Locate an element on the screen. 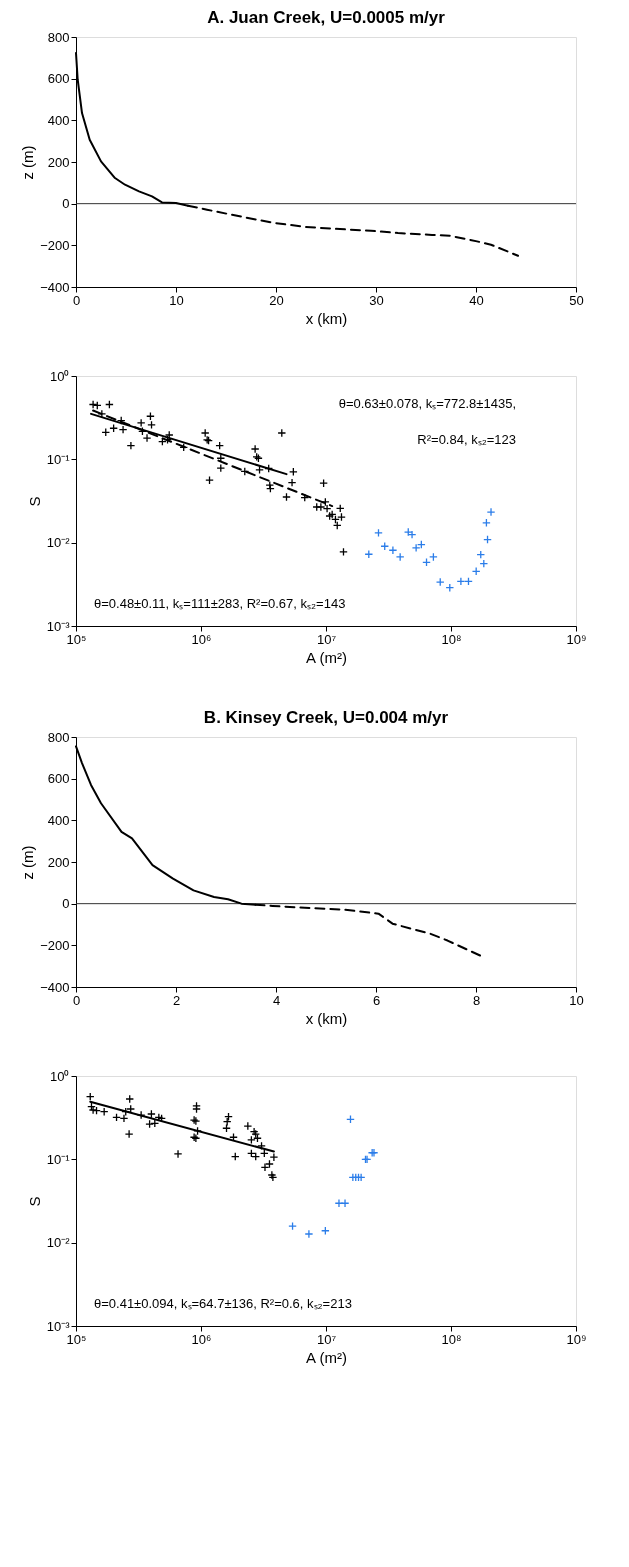 Image resolution: width=629 pixels, height=1567 pixels. chart-title: A. Juan Creek, U=0.0005 m/yr is located at coordinates (326, 17).